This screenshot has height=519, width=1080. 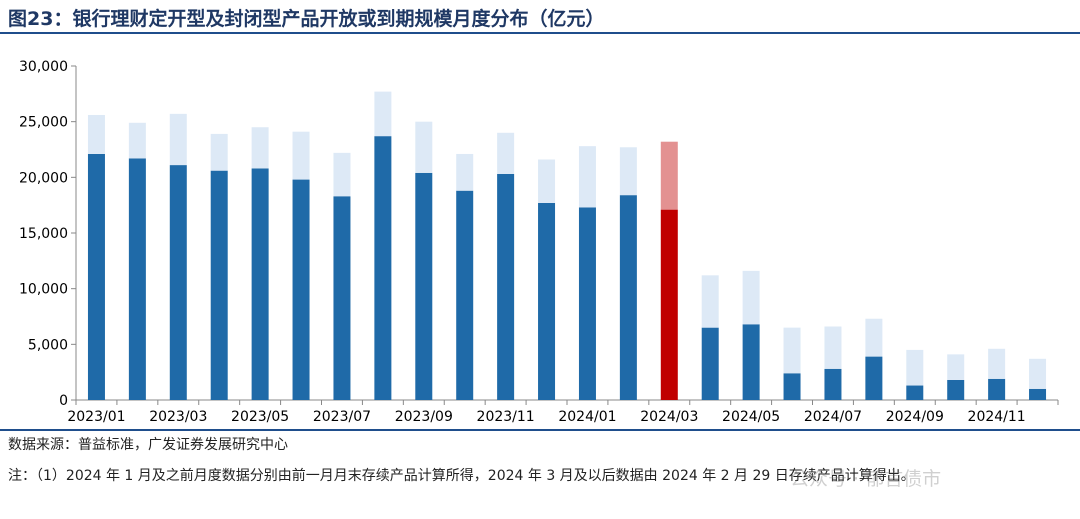 What do you see at coordinates (540, 430) in the screenshot?
I see `bottom-rule` at bounding box center [540, 430].